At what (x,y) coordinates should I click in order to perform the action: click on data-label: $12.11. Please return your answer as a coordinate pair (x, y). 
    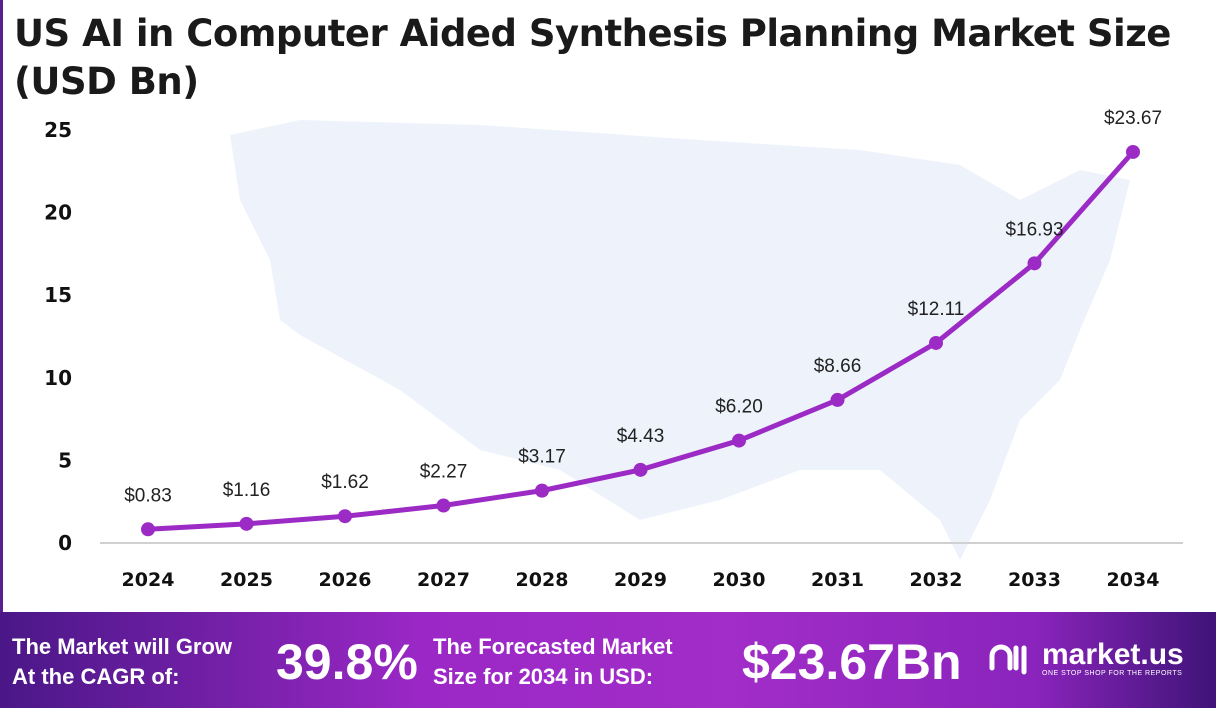
    Looking at the image, I should click on (936, 309).